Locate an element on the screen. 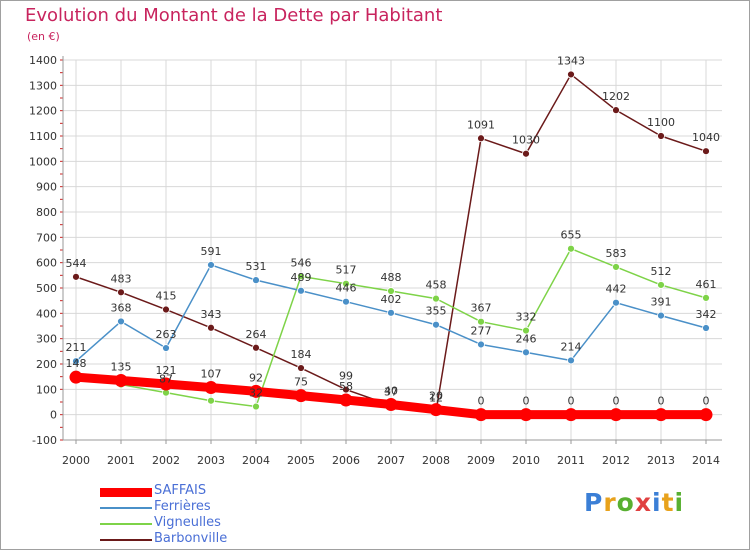  data-label: 58 is located at coordinates (346, 386).